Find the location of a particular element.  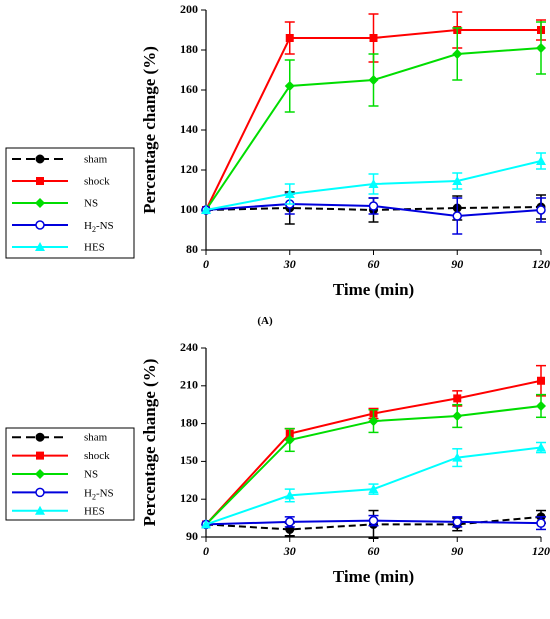

y-tick-label: 240 is located at coordinates (189, 347).